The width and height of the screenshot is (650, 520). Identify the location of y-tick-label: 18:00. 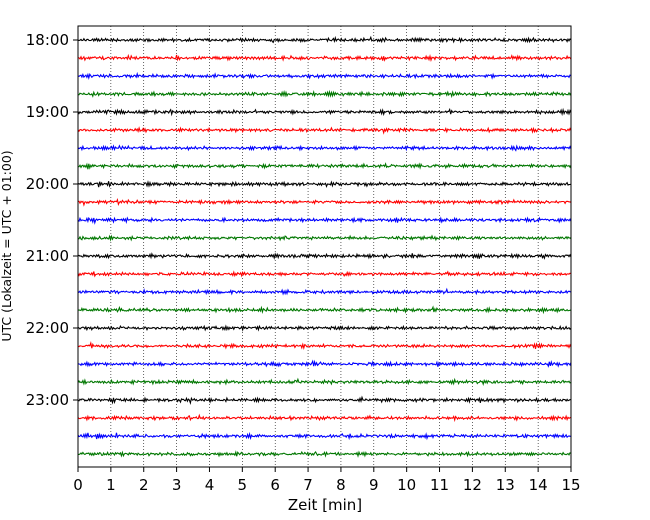
(47, 40).